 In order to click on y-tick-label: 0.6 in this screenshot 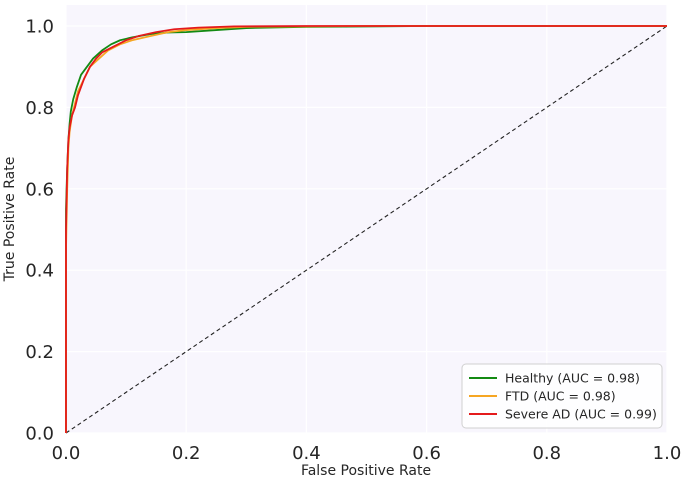, I will do `click(39, 189)`.